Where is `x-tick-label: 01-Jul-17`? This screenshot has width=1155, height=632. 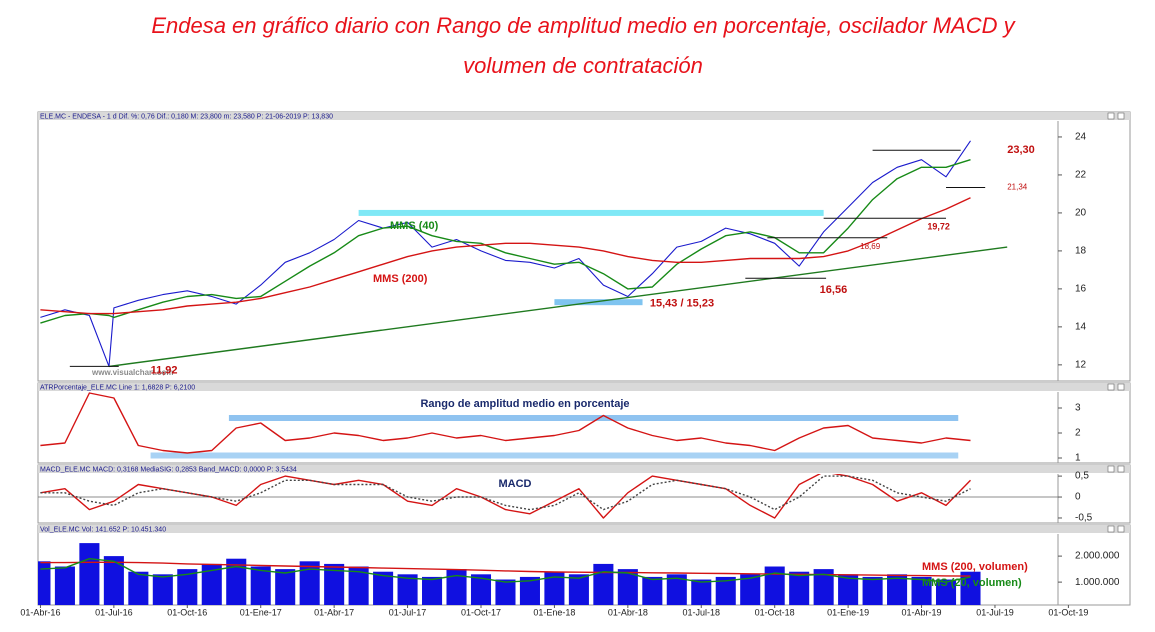 x-tick-label: 01-Jul-17 is located at coordinates (408, 612).